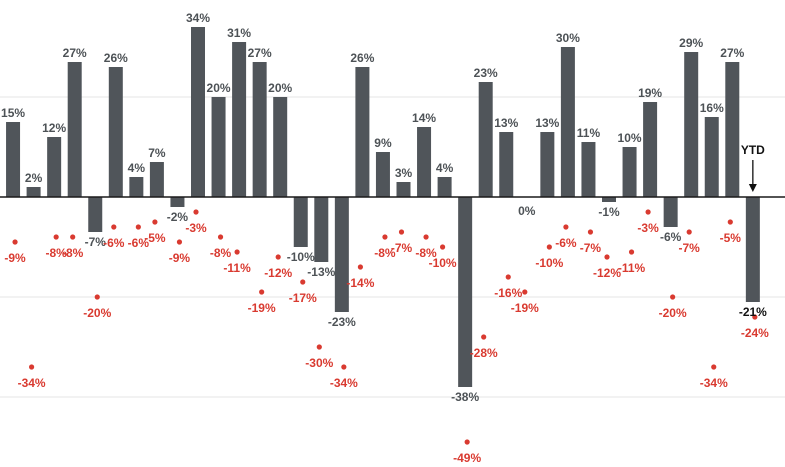 The width and height of the screenshot is (785, 467). What do you see at coordinates (383, 143) in the screenshot?
I see `bar-value-label: 9%` at bounding box center [383, 143].